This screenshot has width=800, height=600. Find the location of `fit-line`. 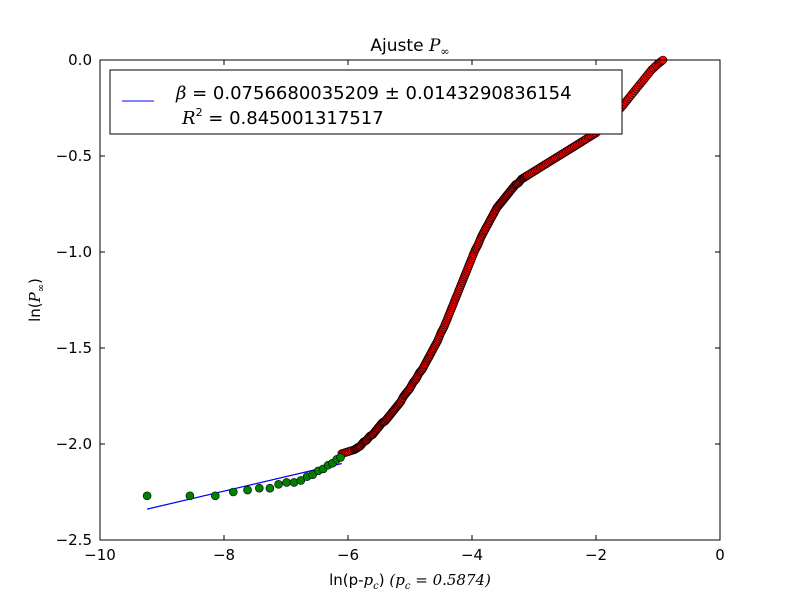

fit-line is located at coordinates (244, 486).